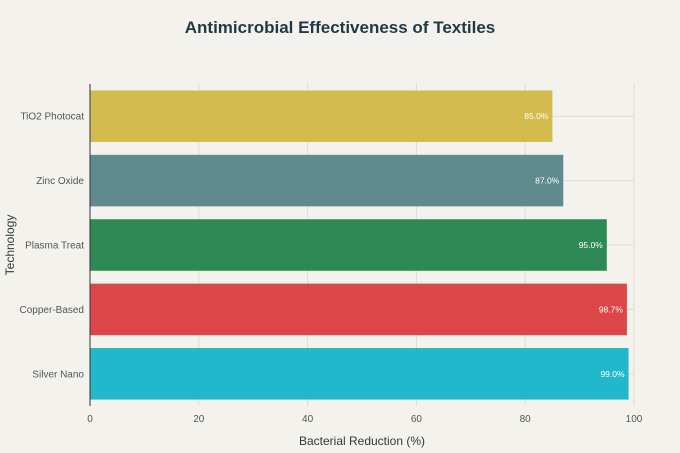 The width and height of the screenshot is (680, 453). I want to click on x-tick-label: 40, so click(308, 419).